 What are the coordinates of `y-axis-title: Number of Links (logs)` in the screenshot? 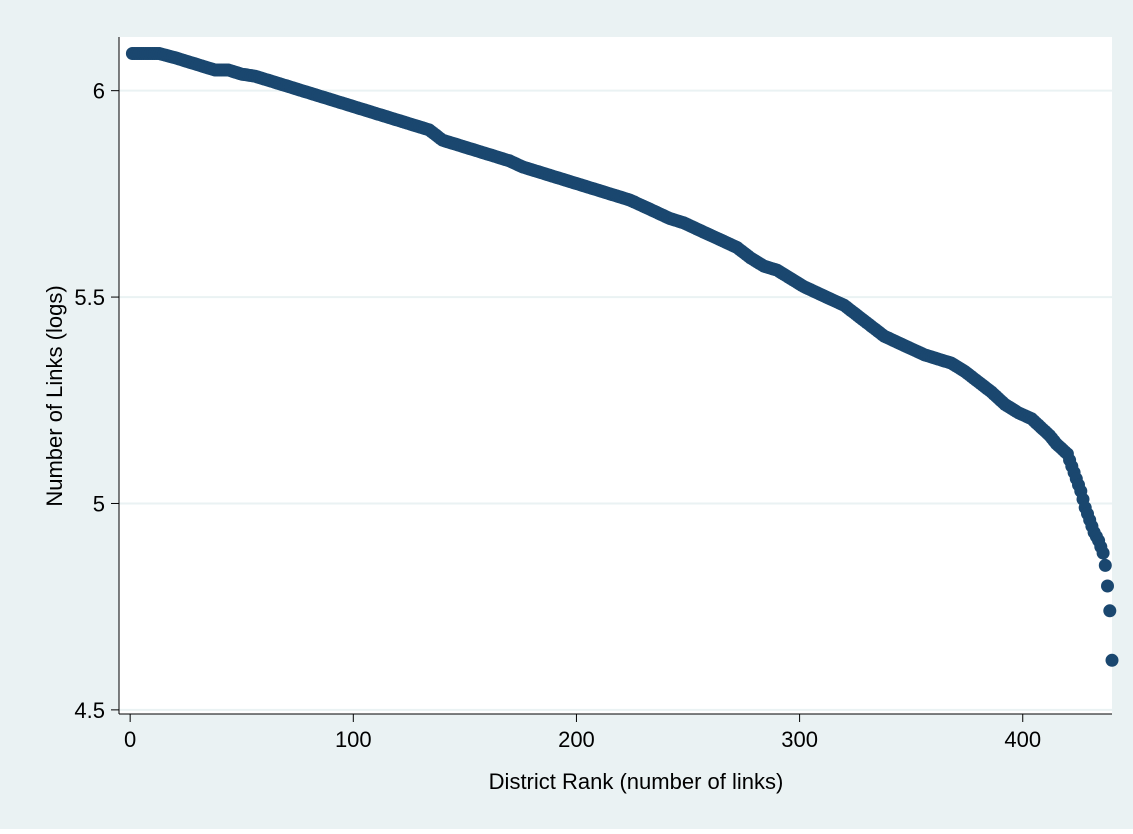 It's located at (54, 395).